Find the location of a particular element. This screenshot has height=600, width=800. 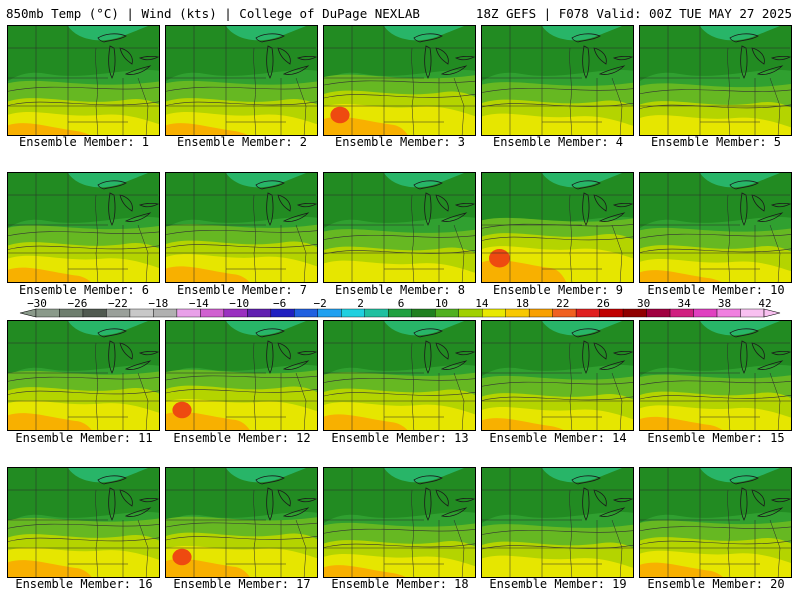

colorbar-tick-label: −6 is located at coordinates (280, 303).